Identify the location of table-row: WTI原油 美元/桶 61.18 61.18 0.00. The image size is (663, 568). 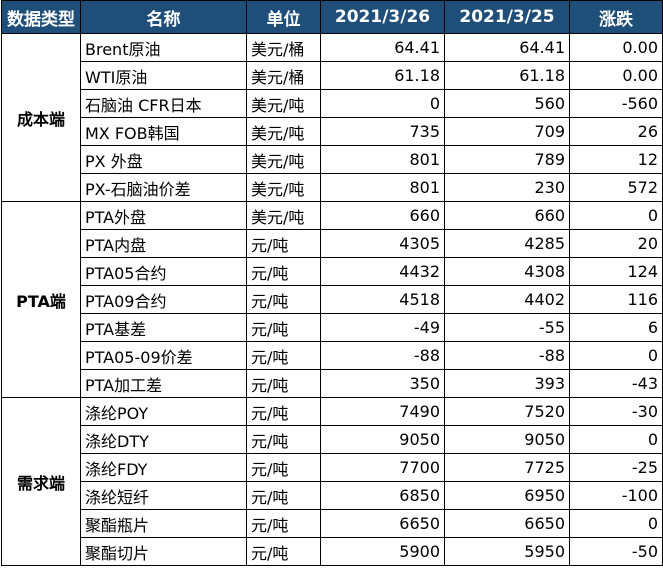
(332, 75).